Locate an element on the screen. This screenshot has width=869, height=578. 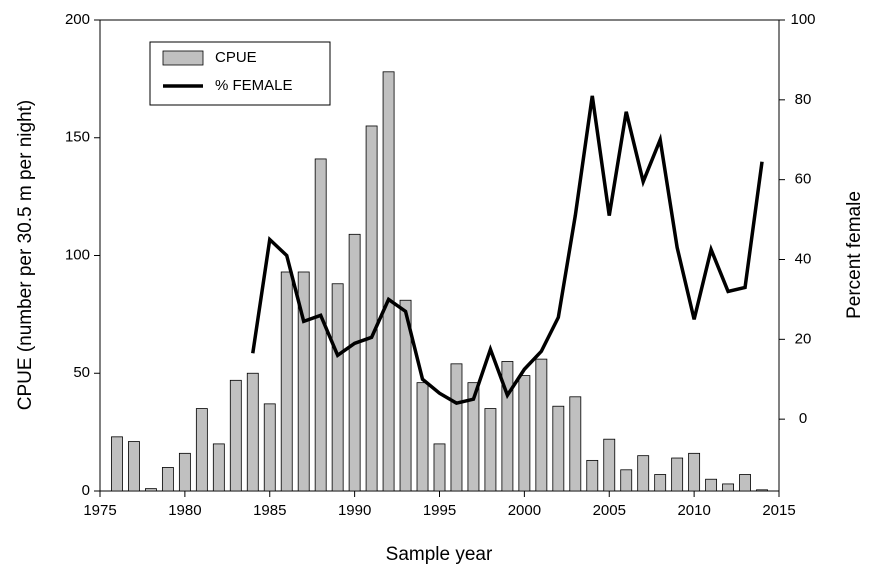
y-tick-label: 150 is located at coordinates (77, 137).